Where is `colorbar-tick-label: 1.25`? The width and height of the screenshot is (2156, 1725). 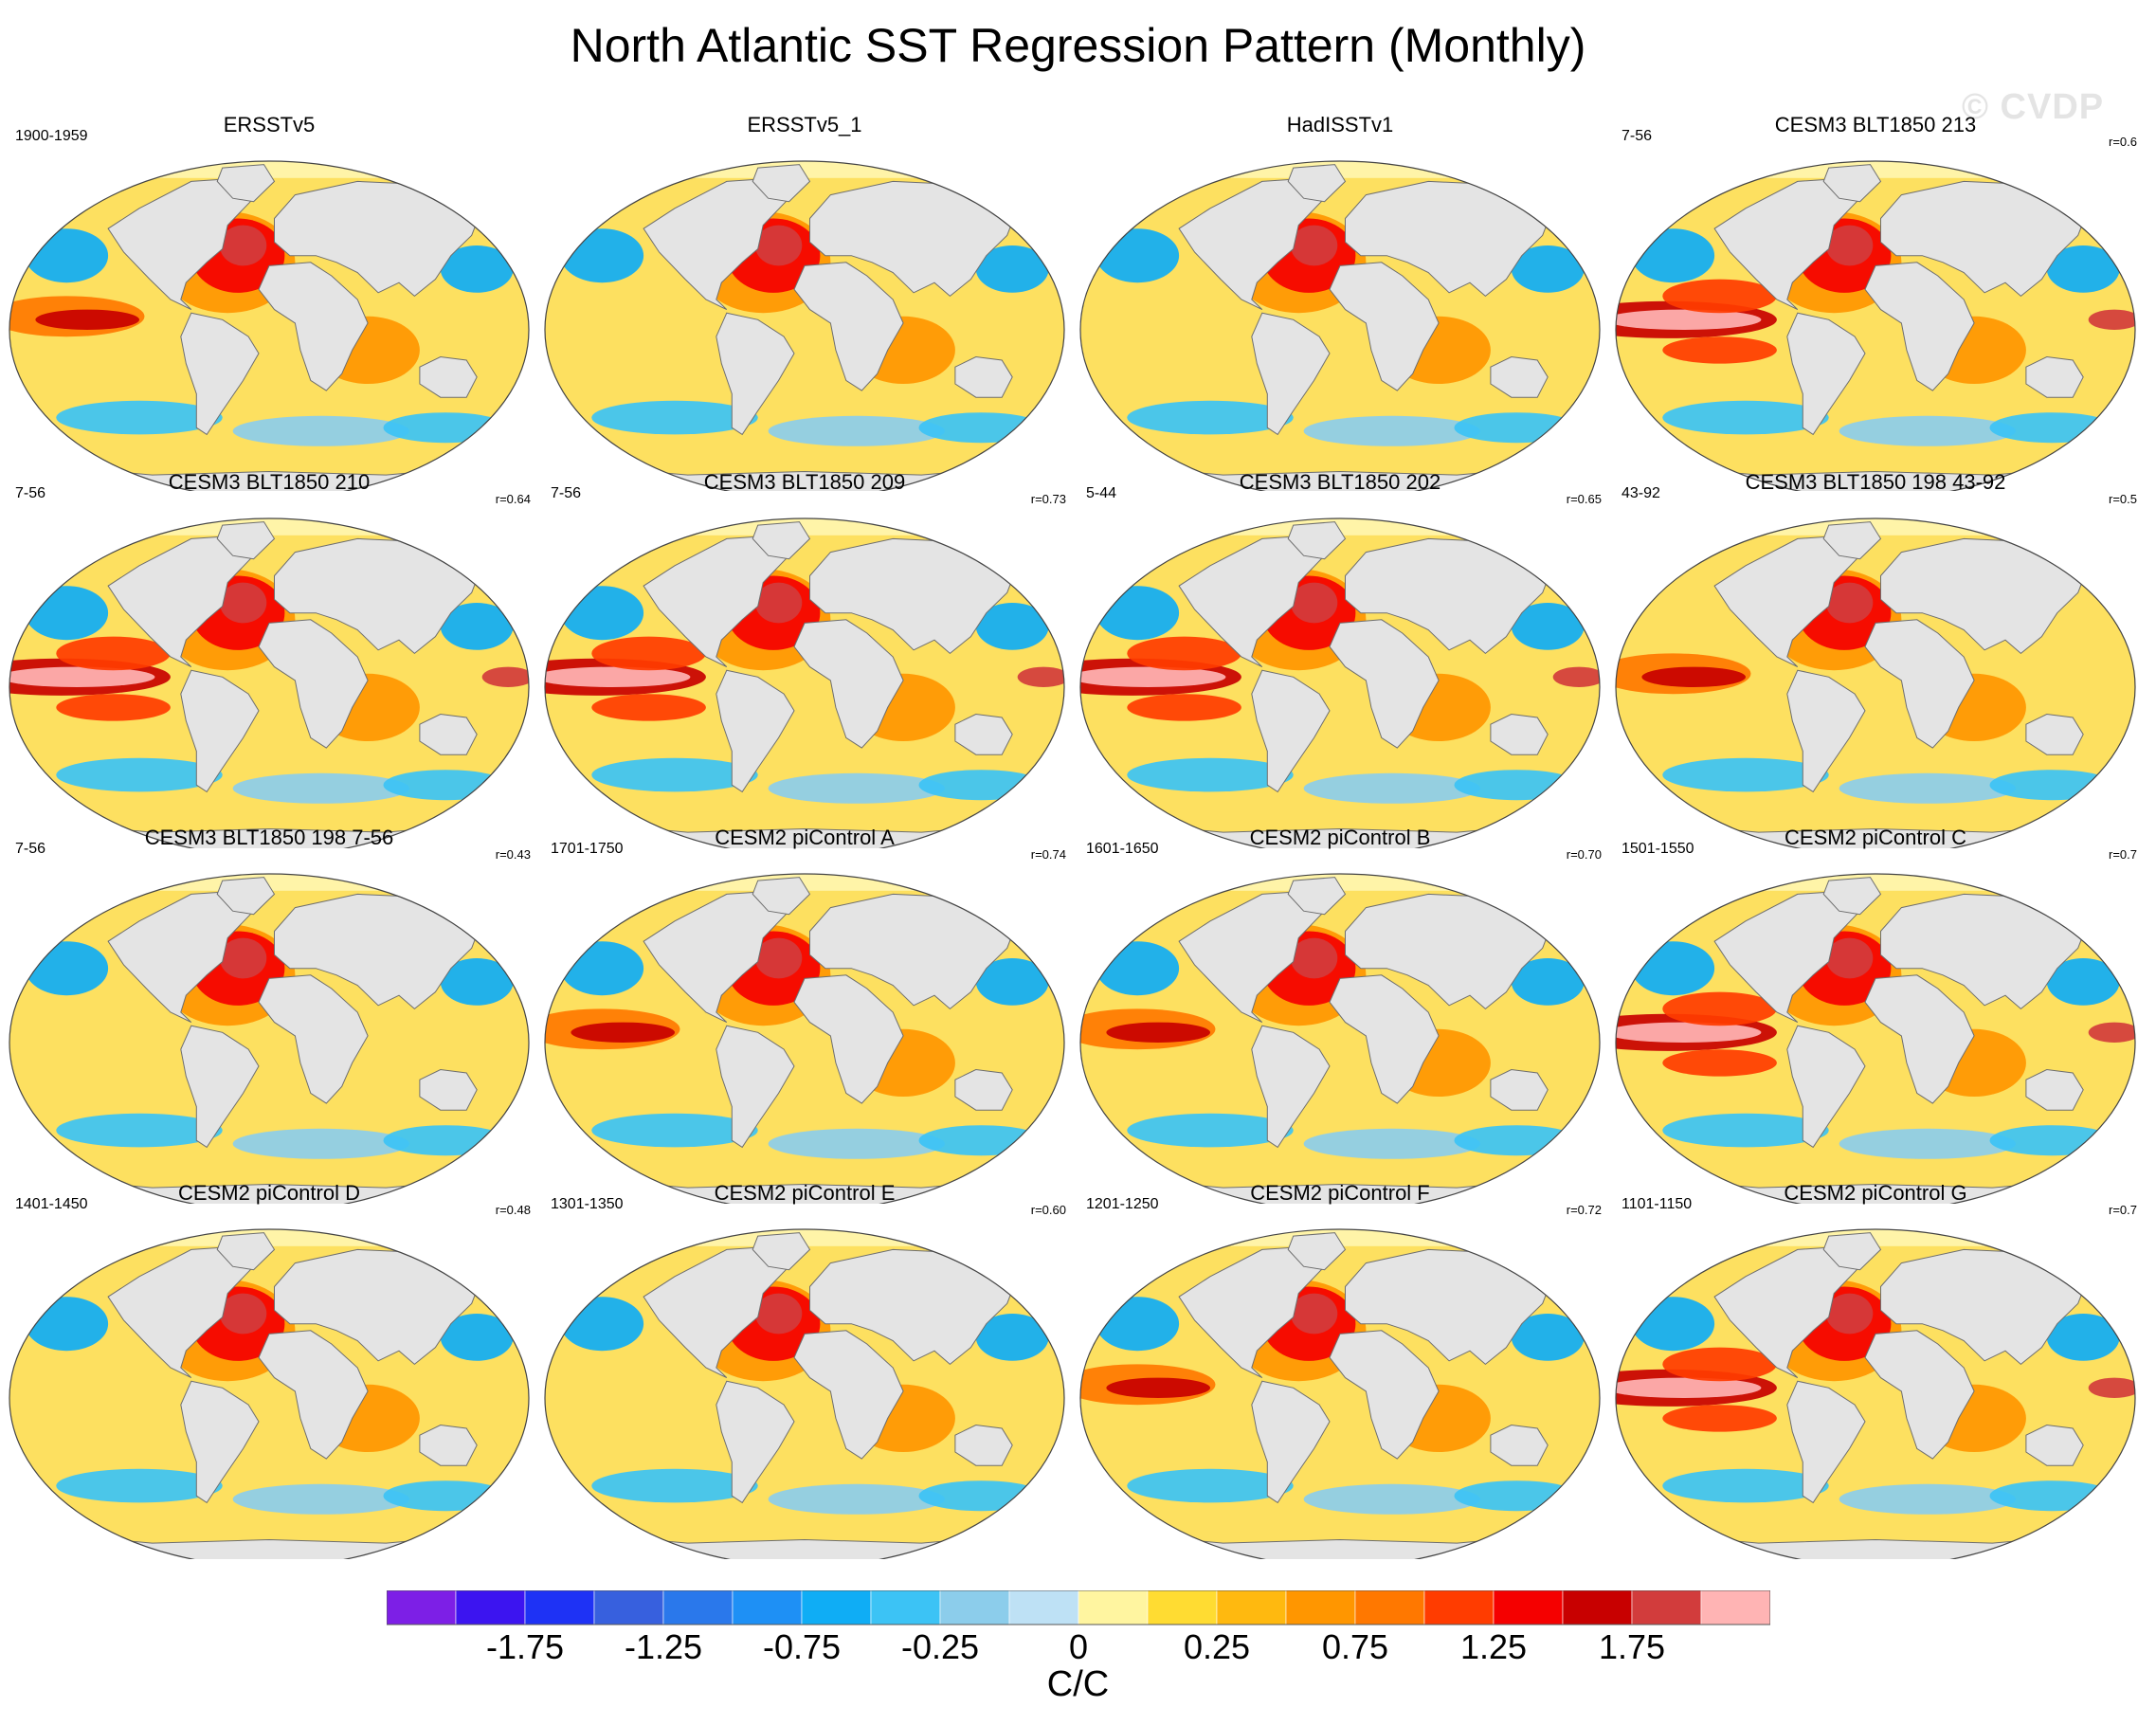 colorbar-tick-label: 1.25 is located at coordinates (1494, 1646).